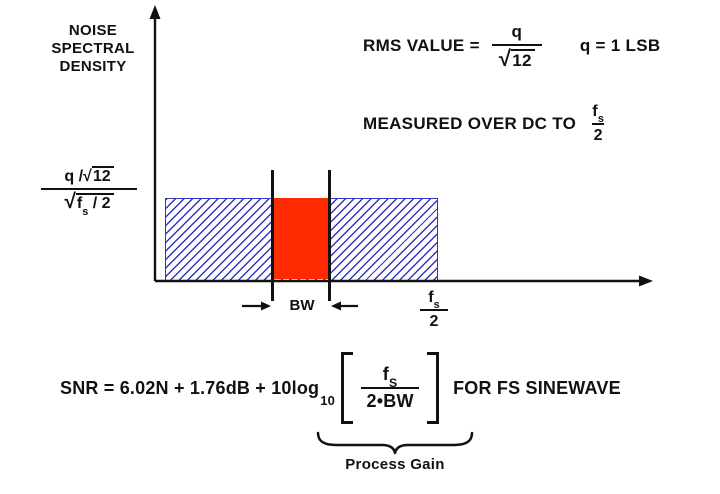  What do you see at coordinates (89, 203) in the screenshot?
I see `fraction-denominator: √fs / 2` at bounding box center [89, 203].